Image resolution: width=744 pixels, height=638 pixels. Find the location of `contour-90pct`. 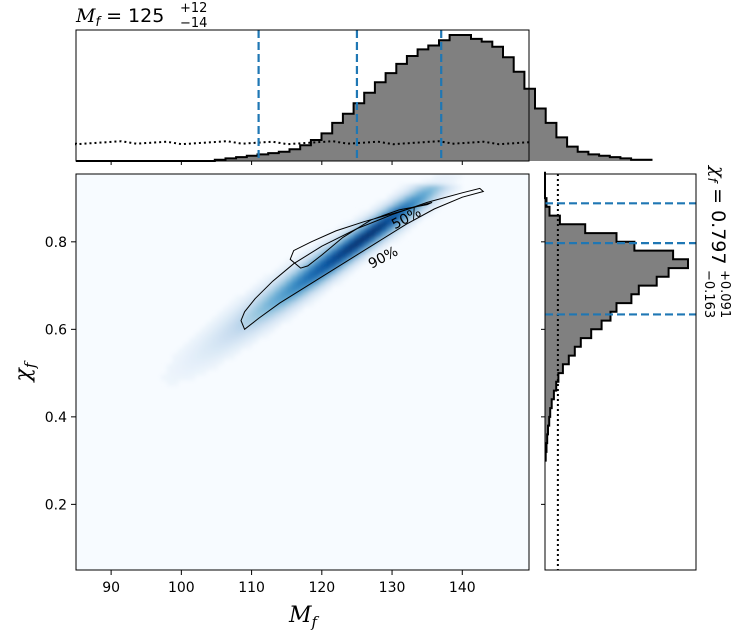

contour-90pct is located at coordinates (362, 259).